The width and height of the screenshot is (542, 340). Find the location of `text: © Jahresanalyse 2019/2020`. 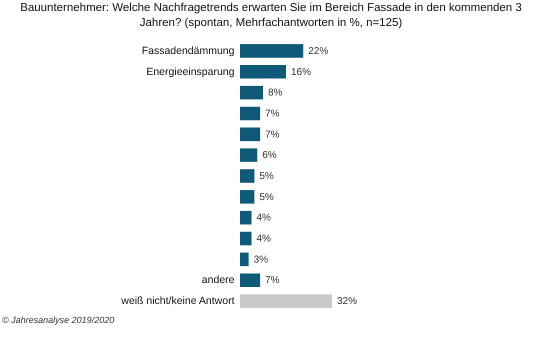

text: © Jahresanalyse 2019/2020 is located at coordinates (58, 320).